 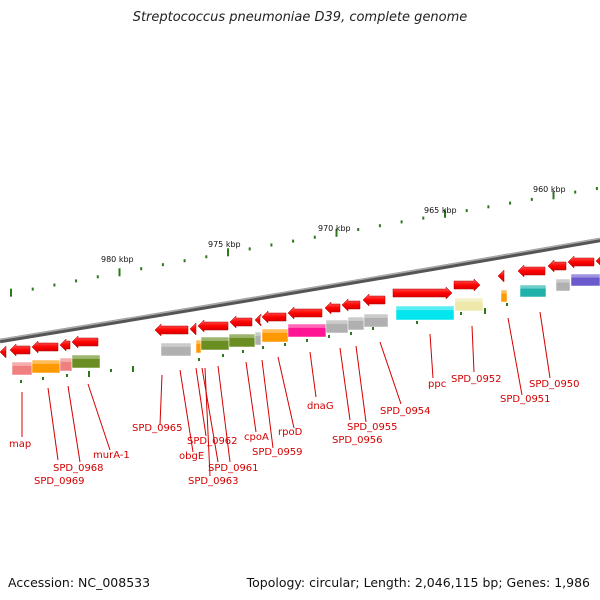 What do you see at coordinates (357, 440) in the screenshot?
I see `gene-label-spd-0956: SPD_0956` at bounding box center [357, 440].